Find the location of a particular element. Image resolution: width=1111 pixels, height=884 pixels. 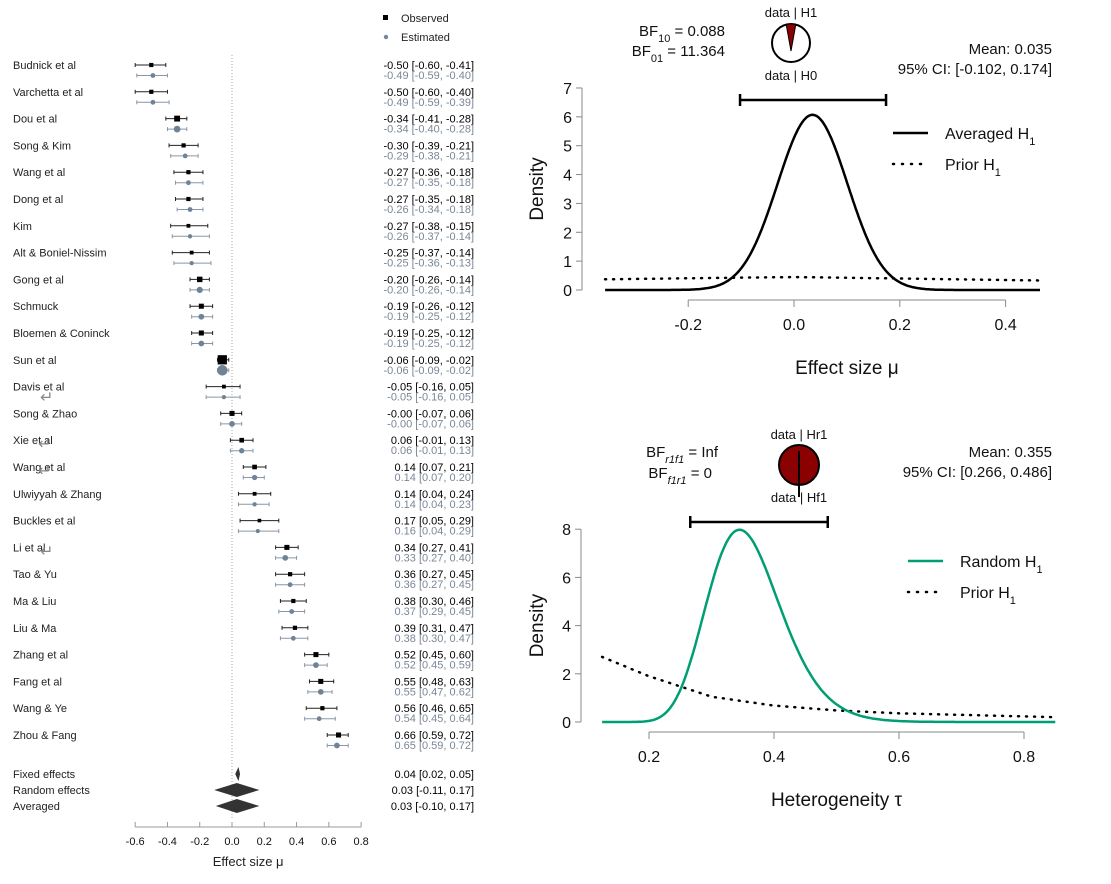

estimated-value-text: 0.37 [0.29, 0.45] is located at coordinates (434, 612).